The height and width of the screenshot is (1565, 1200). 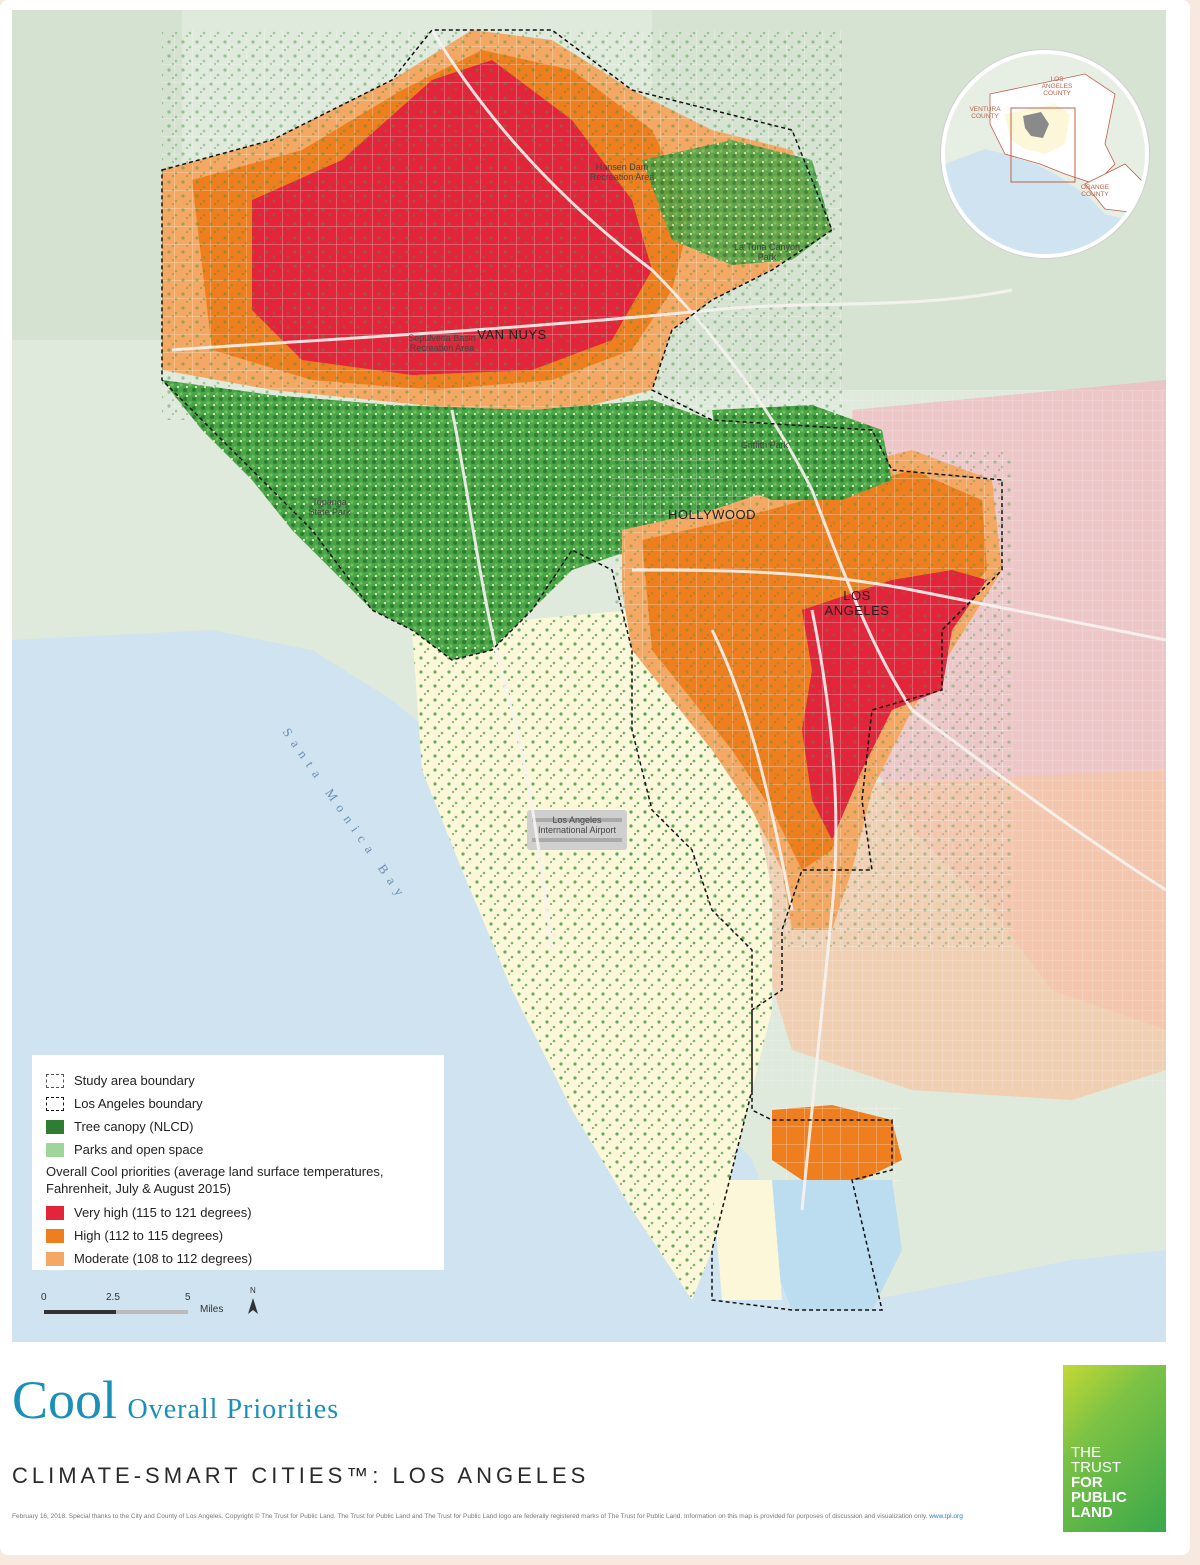 What do you see at coordinates (301, 1475) in the screenshot?
I see `page-subtitle: CLIMATE-SMART CITIES™: LOS ANGELES` at bounding box center [301, 1475].